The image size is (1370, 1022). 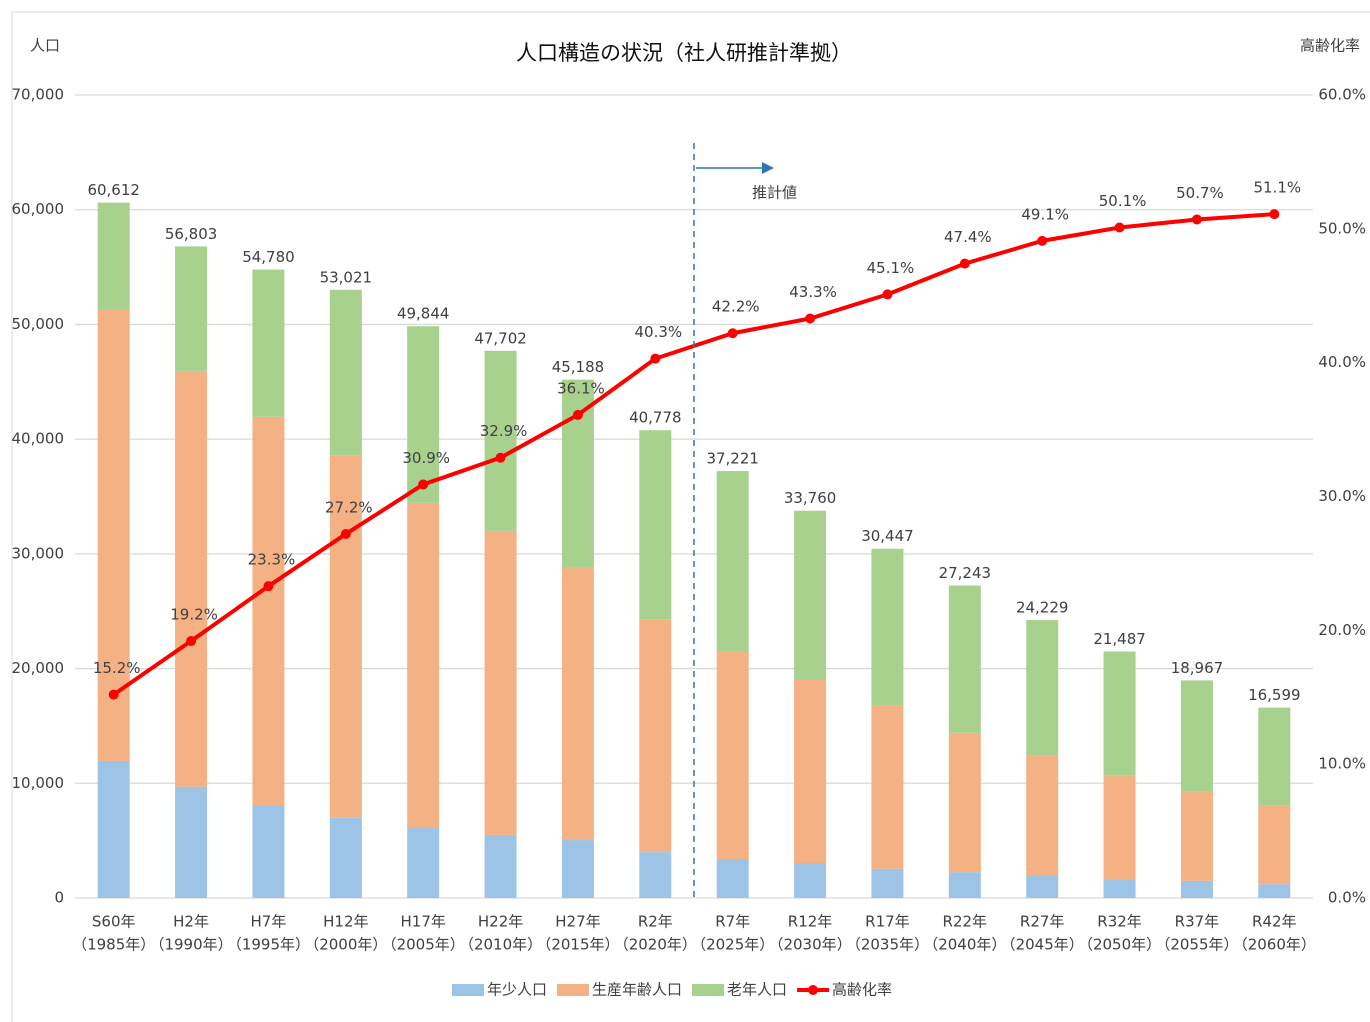 What do you see at coordinates (1119, 639) in the screenshot?
I see `total-label: 21,487` at bounding box center [1119, 639].